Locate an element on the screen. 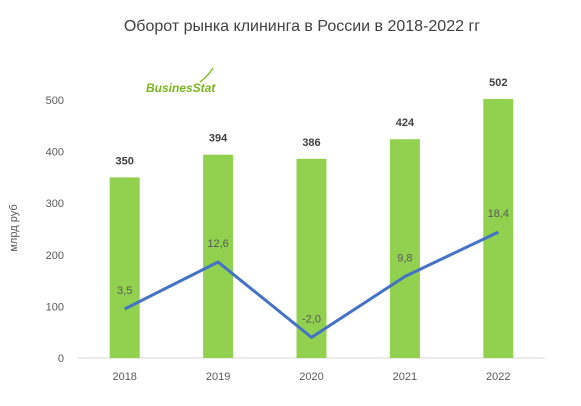  y-axis-ticks: 0 100 200 300 400 500 is located at coordinates (55, 230).